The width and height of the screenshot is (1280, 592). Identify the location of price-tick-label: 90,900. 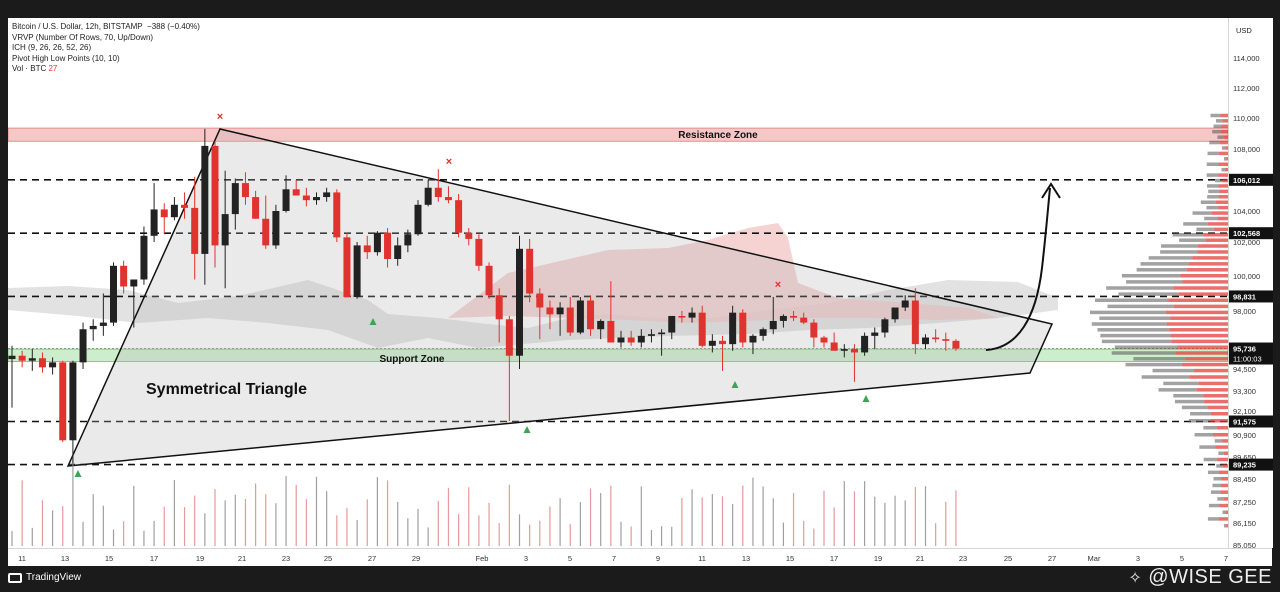
(1244, 435).